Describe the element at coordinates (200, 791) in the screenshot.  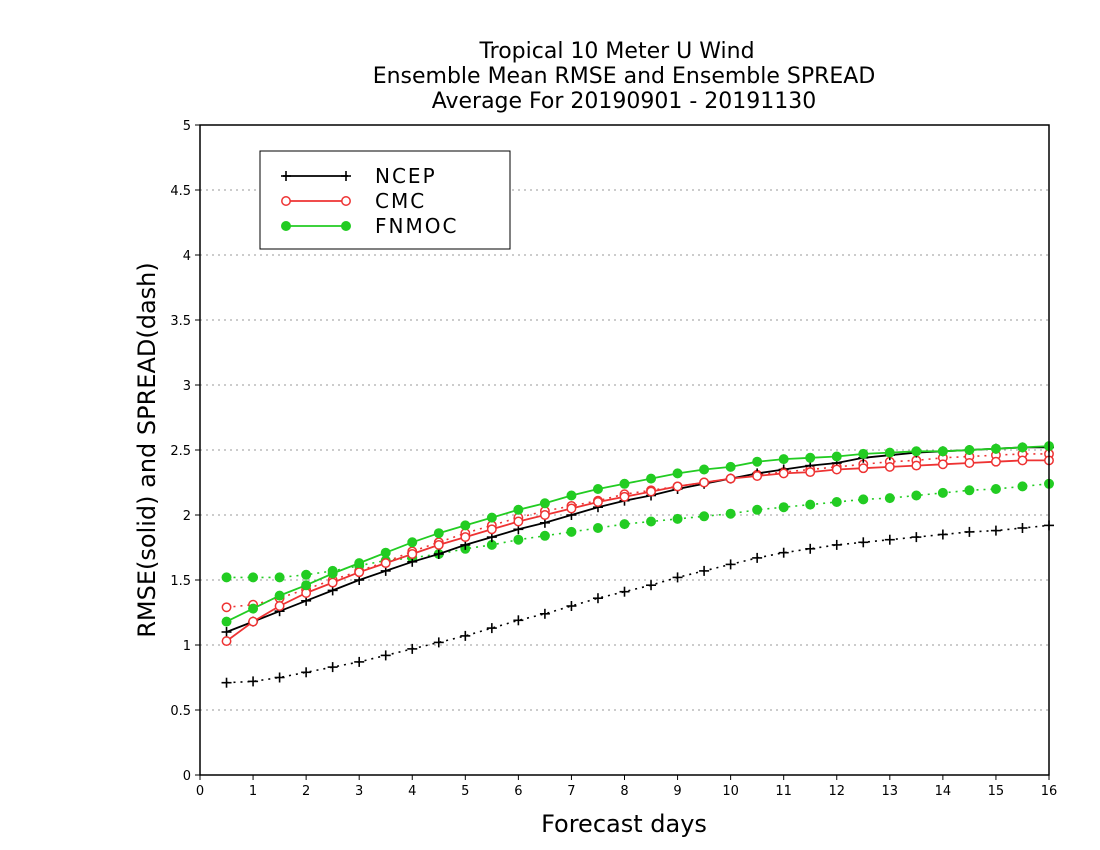
I see `x-tick-label: 0` at that location.